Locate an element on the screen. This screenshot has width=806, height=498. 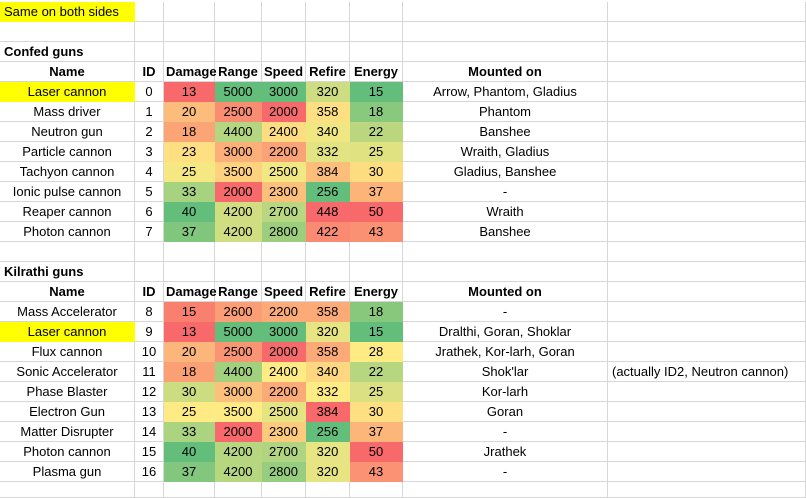
mounted-on-cell: Goran is located at coordinates (505, 412).